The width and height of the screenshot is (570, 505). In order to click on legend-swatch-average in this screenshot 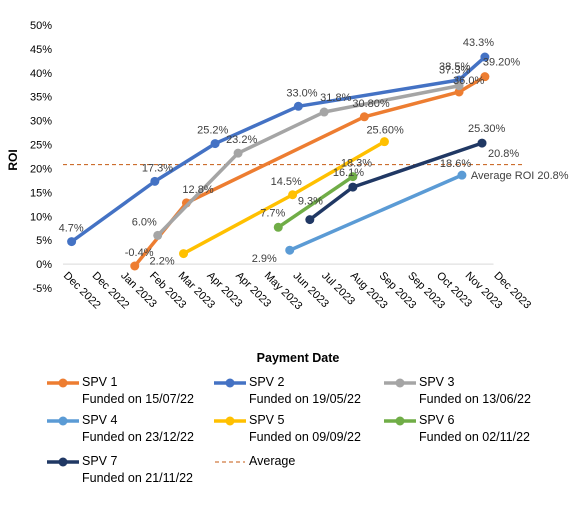, I will do `click(230, 462)`.